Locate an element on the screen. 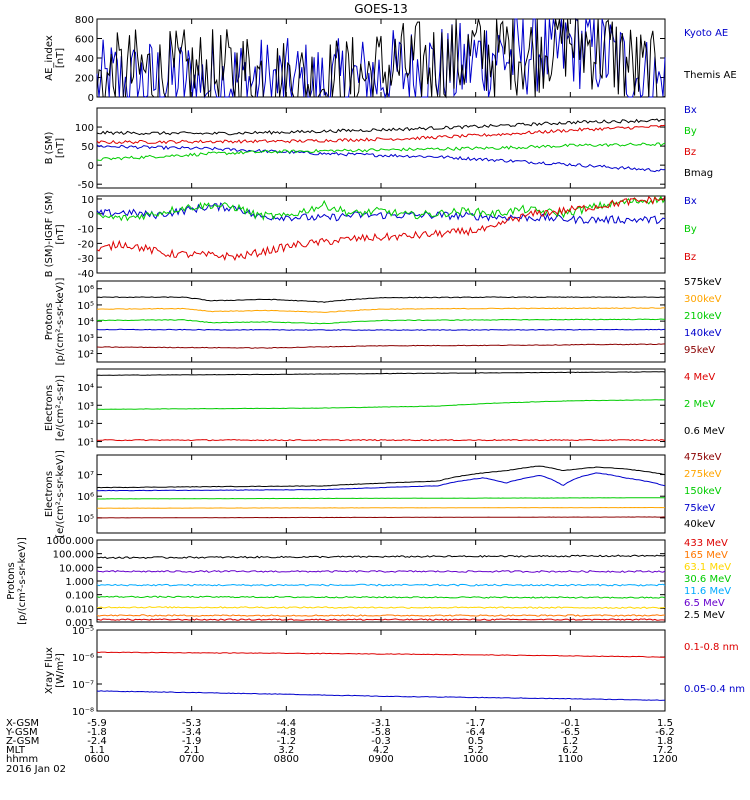 The image size is (750, 800). x-tick-label: 1000 is located at coordinates (475, 759).